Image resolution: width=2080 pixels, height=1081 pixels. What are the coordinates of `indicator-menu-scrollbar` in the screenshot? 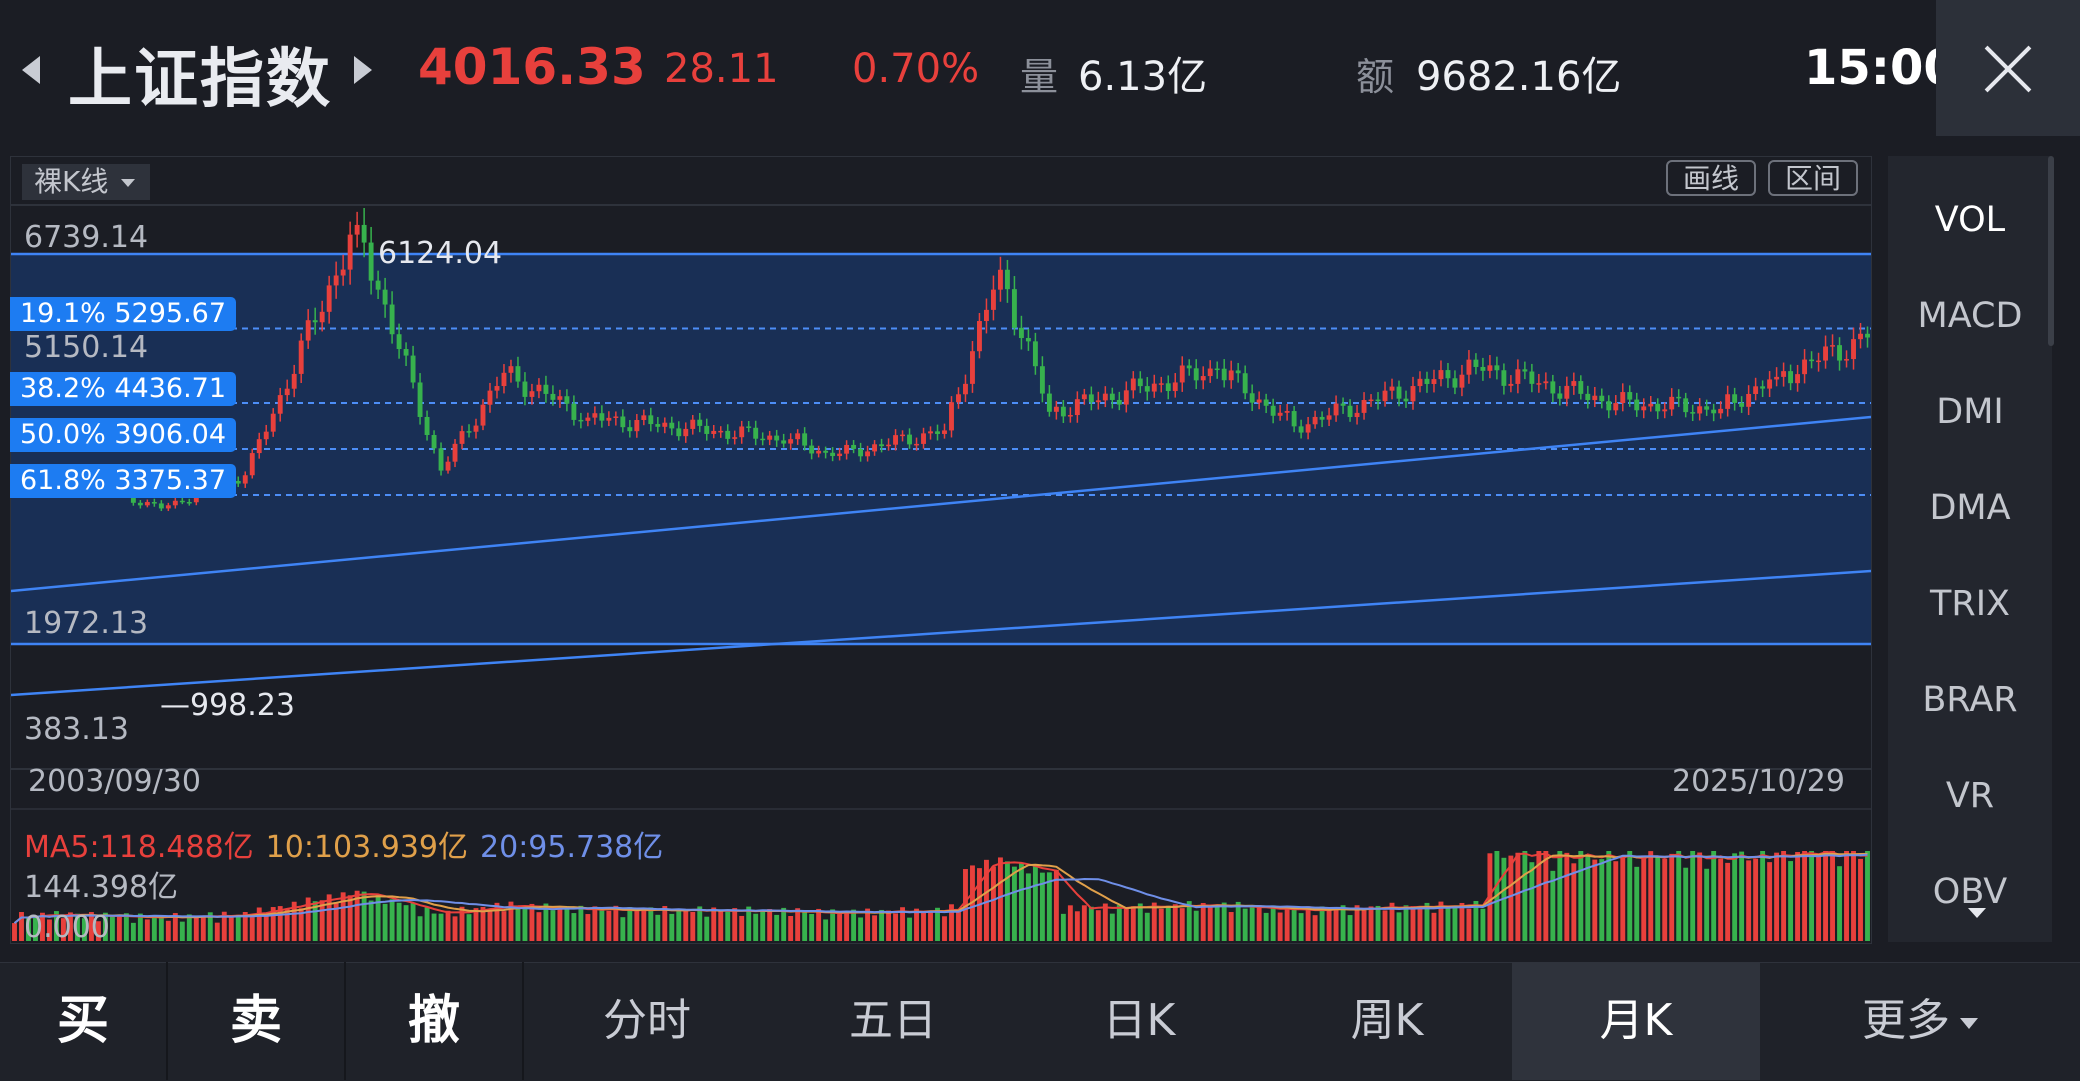 It's located at (2051, 251).